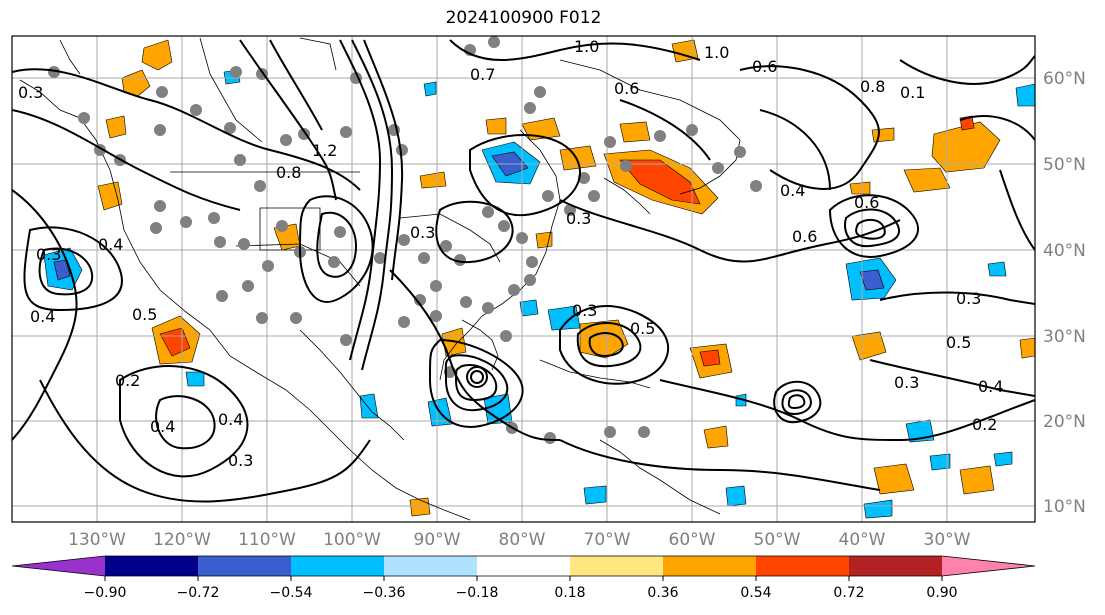 This screenshot has height=615, width=1105. I want to click on lon-label: 130°W, so click(97, 540).